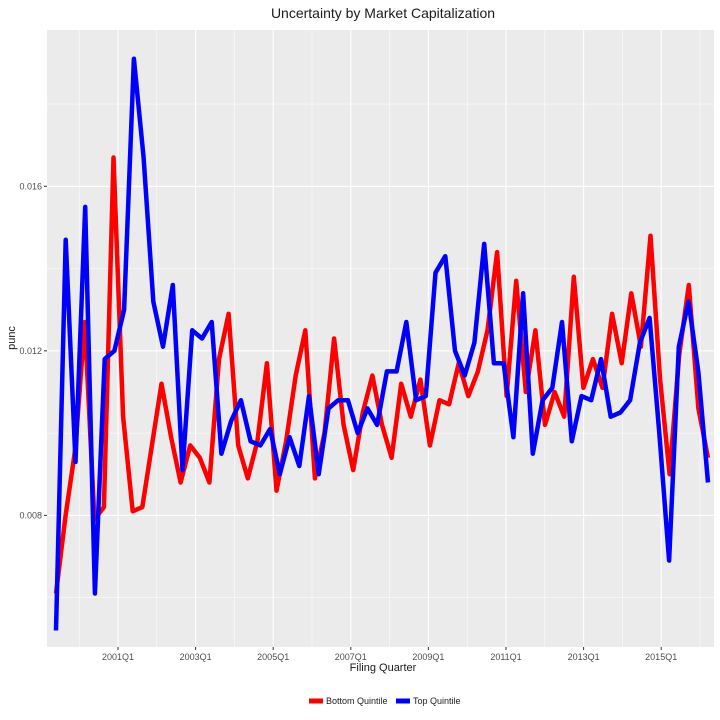  I want to click on y-axis: 0.008 0.012 0.016, so click(33, 350).